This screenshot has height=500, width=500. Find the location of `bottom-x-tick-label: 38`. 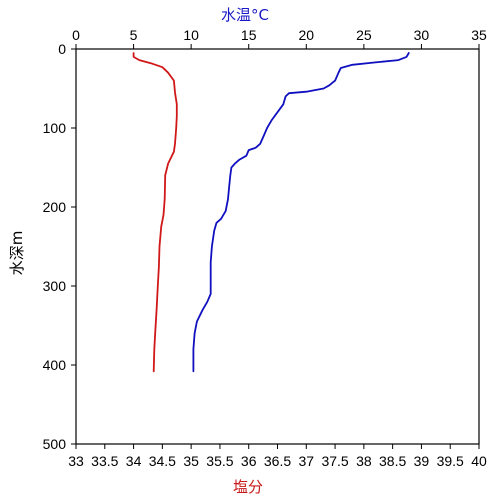

bottom-x-tick-label: 38 is located at coordinates (364, 461).